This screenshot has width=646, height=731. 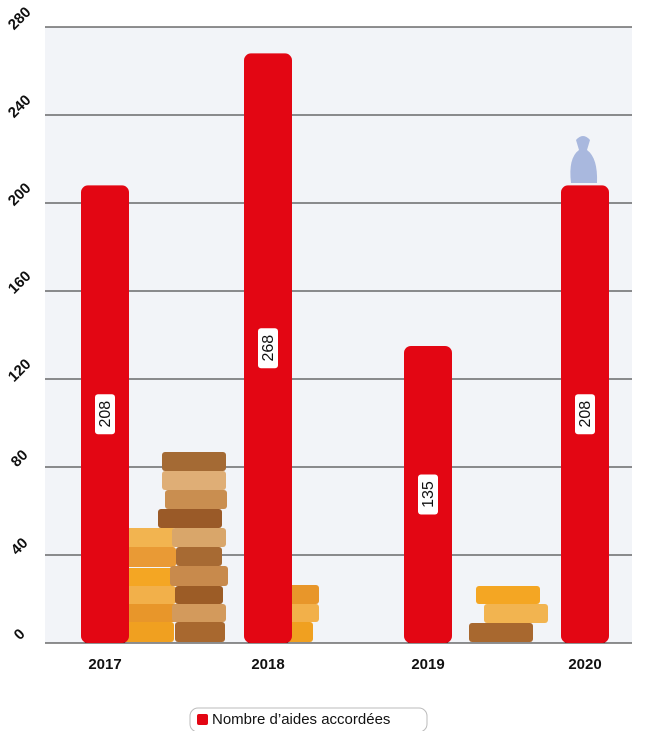 I want to click on legend-swatch, so click(x=202, y=719).